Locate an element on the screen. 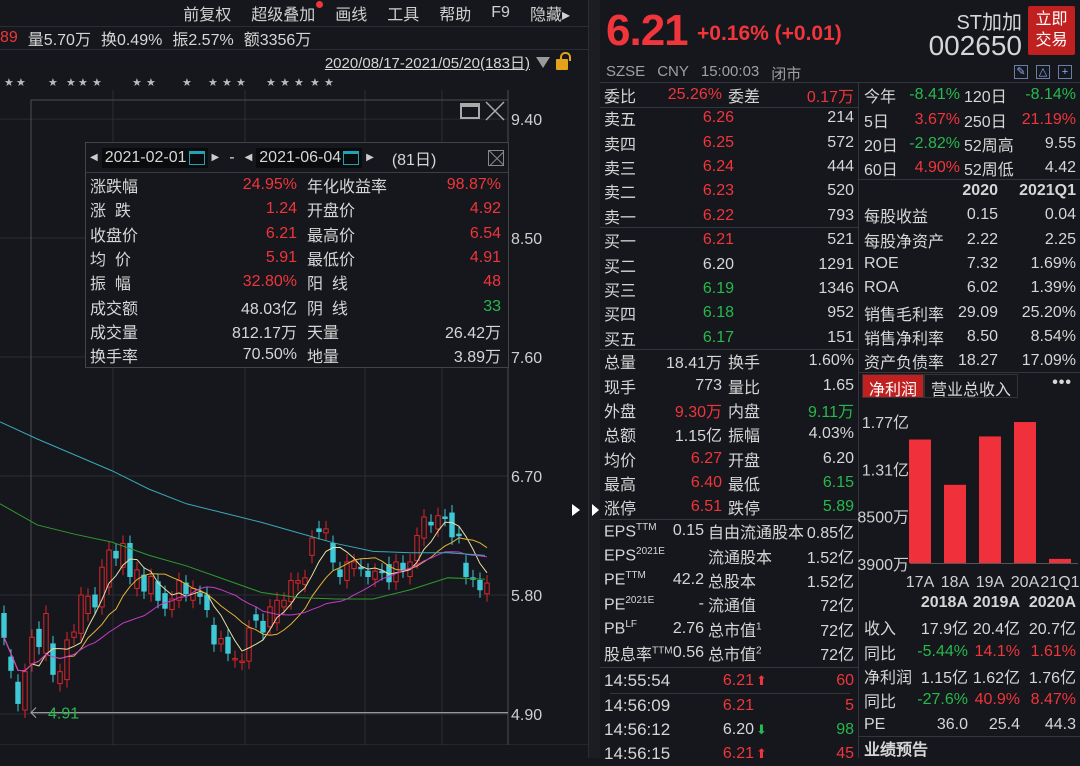 Image resolution: width=1080 pixels, height=766 pixels. ask-label: 卖四 is located at coordinates (620, 145).